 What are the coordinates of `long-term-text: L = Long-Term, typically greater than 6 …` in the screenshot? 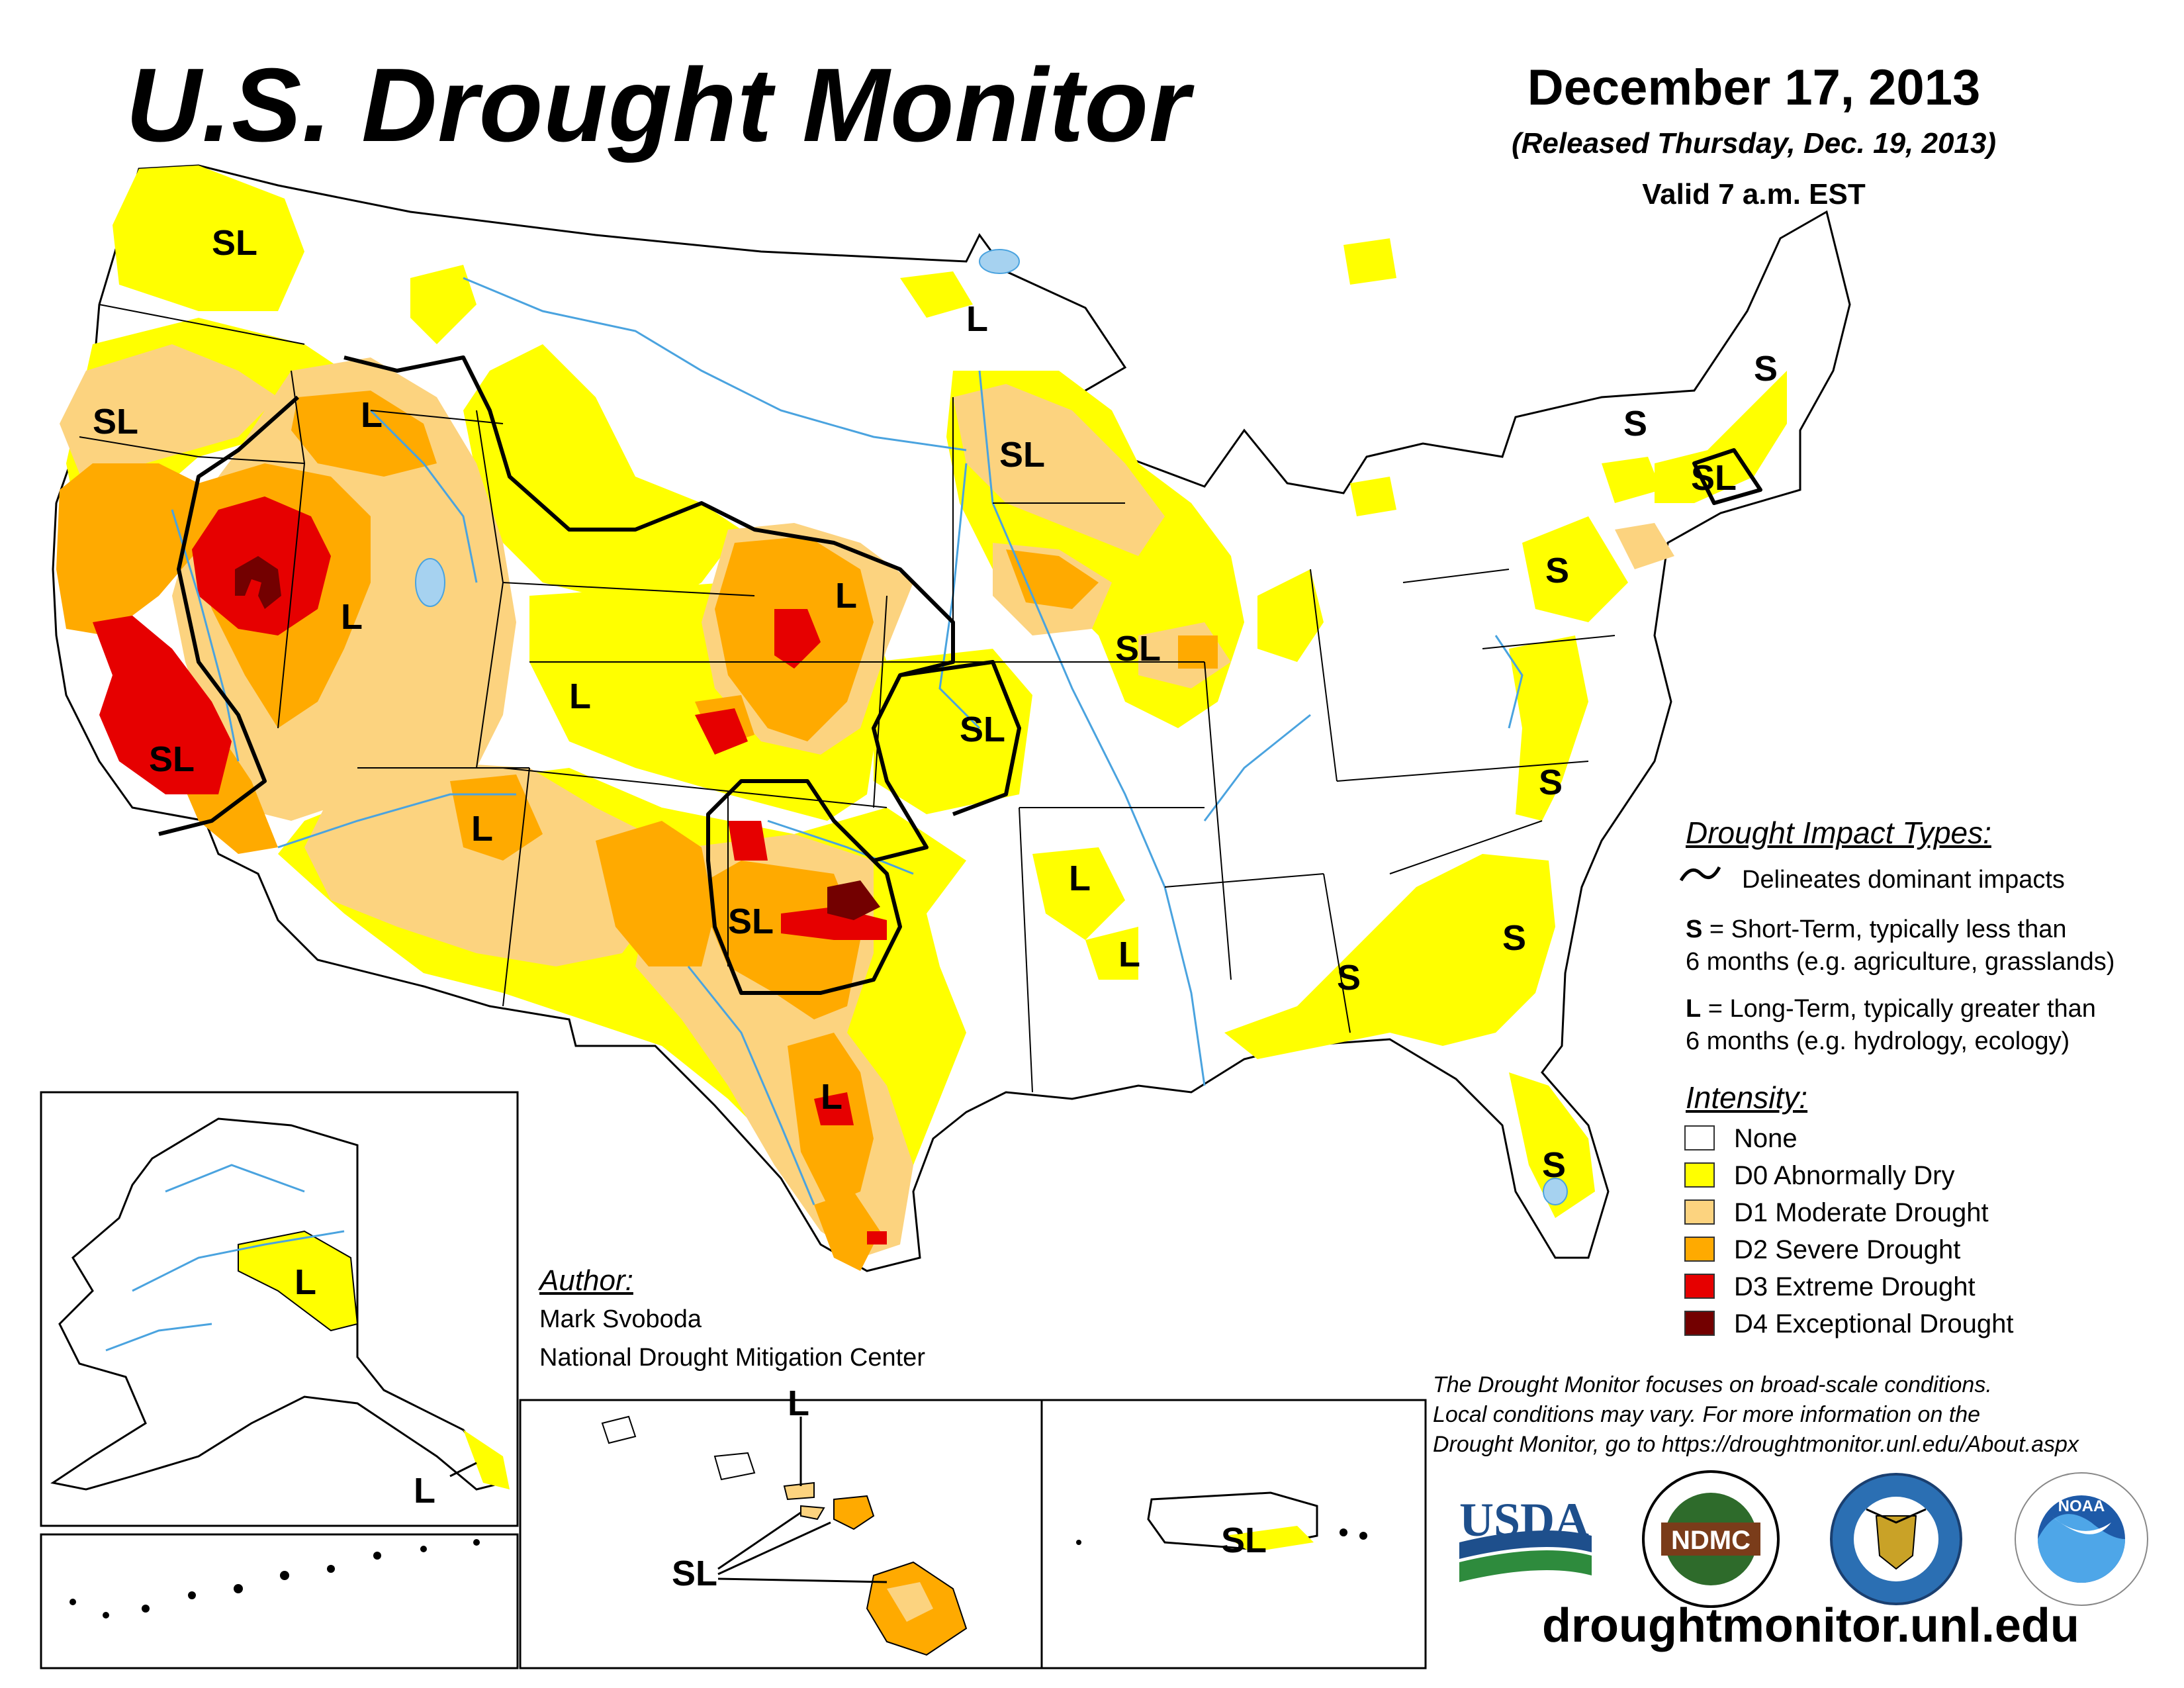 It's located at (1891, 1025).